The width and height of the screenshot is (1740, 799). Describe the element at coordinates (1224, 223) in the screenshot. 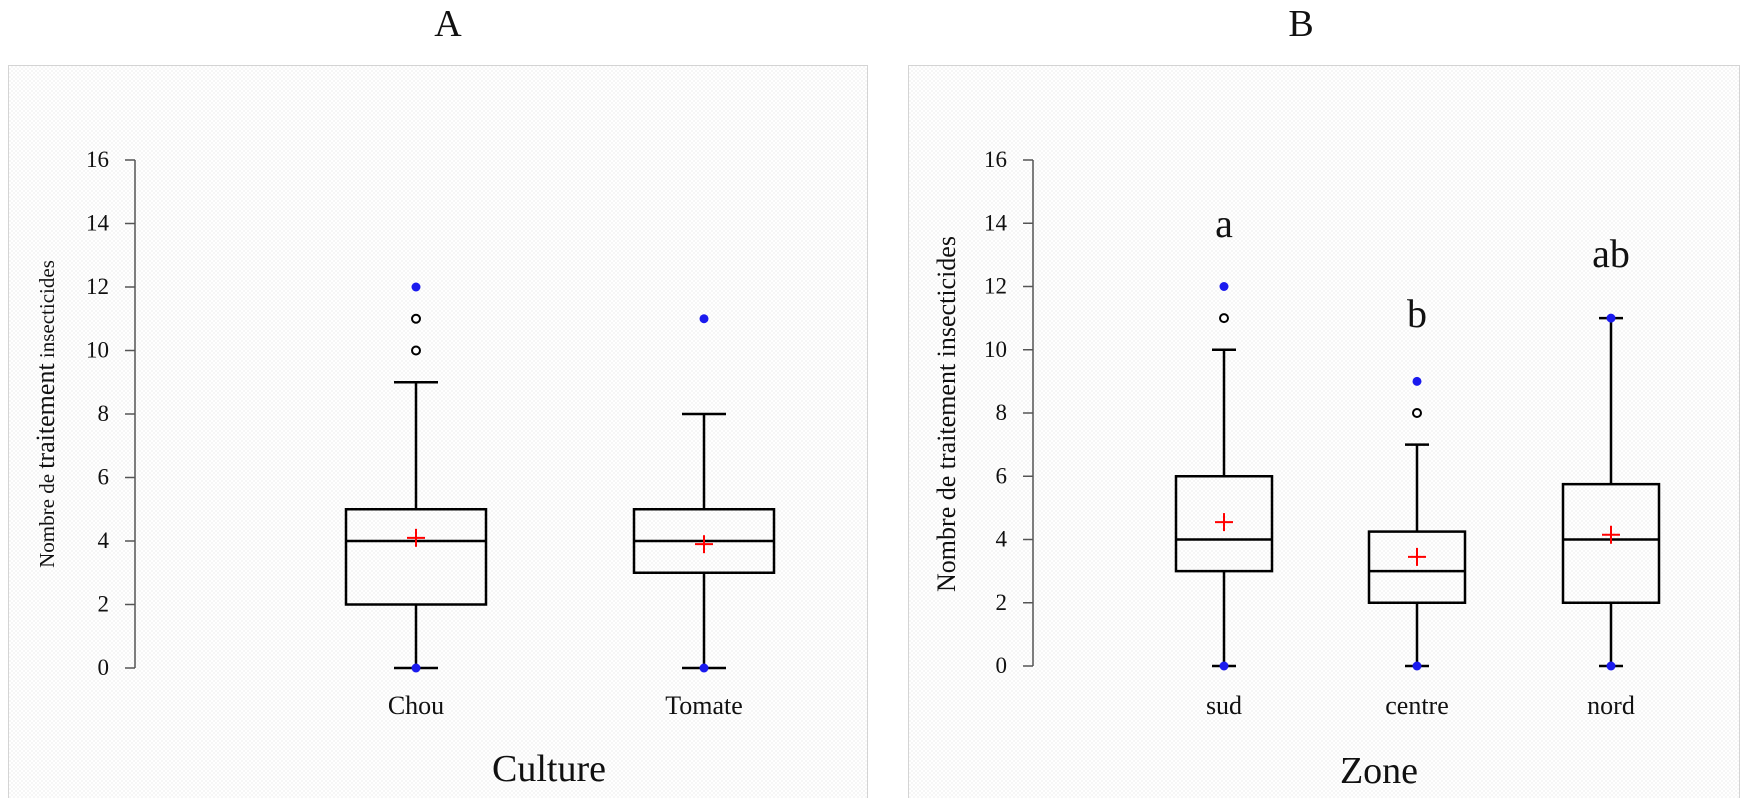

I see `significance-letter: a` at that location.